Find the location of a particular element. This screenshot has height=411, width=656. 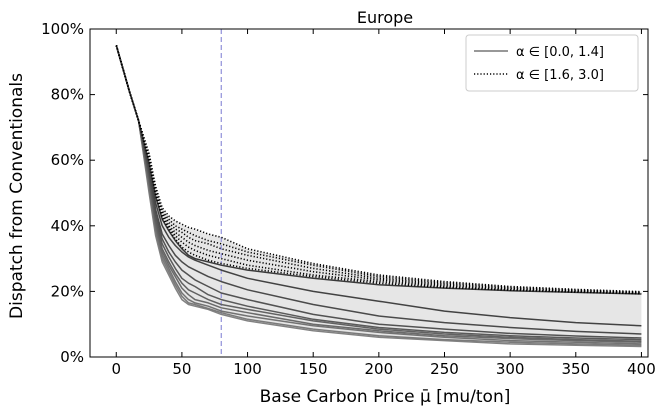

legend-box is located at coordinates (552, 63).